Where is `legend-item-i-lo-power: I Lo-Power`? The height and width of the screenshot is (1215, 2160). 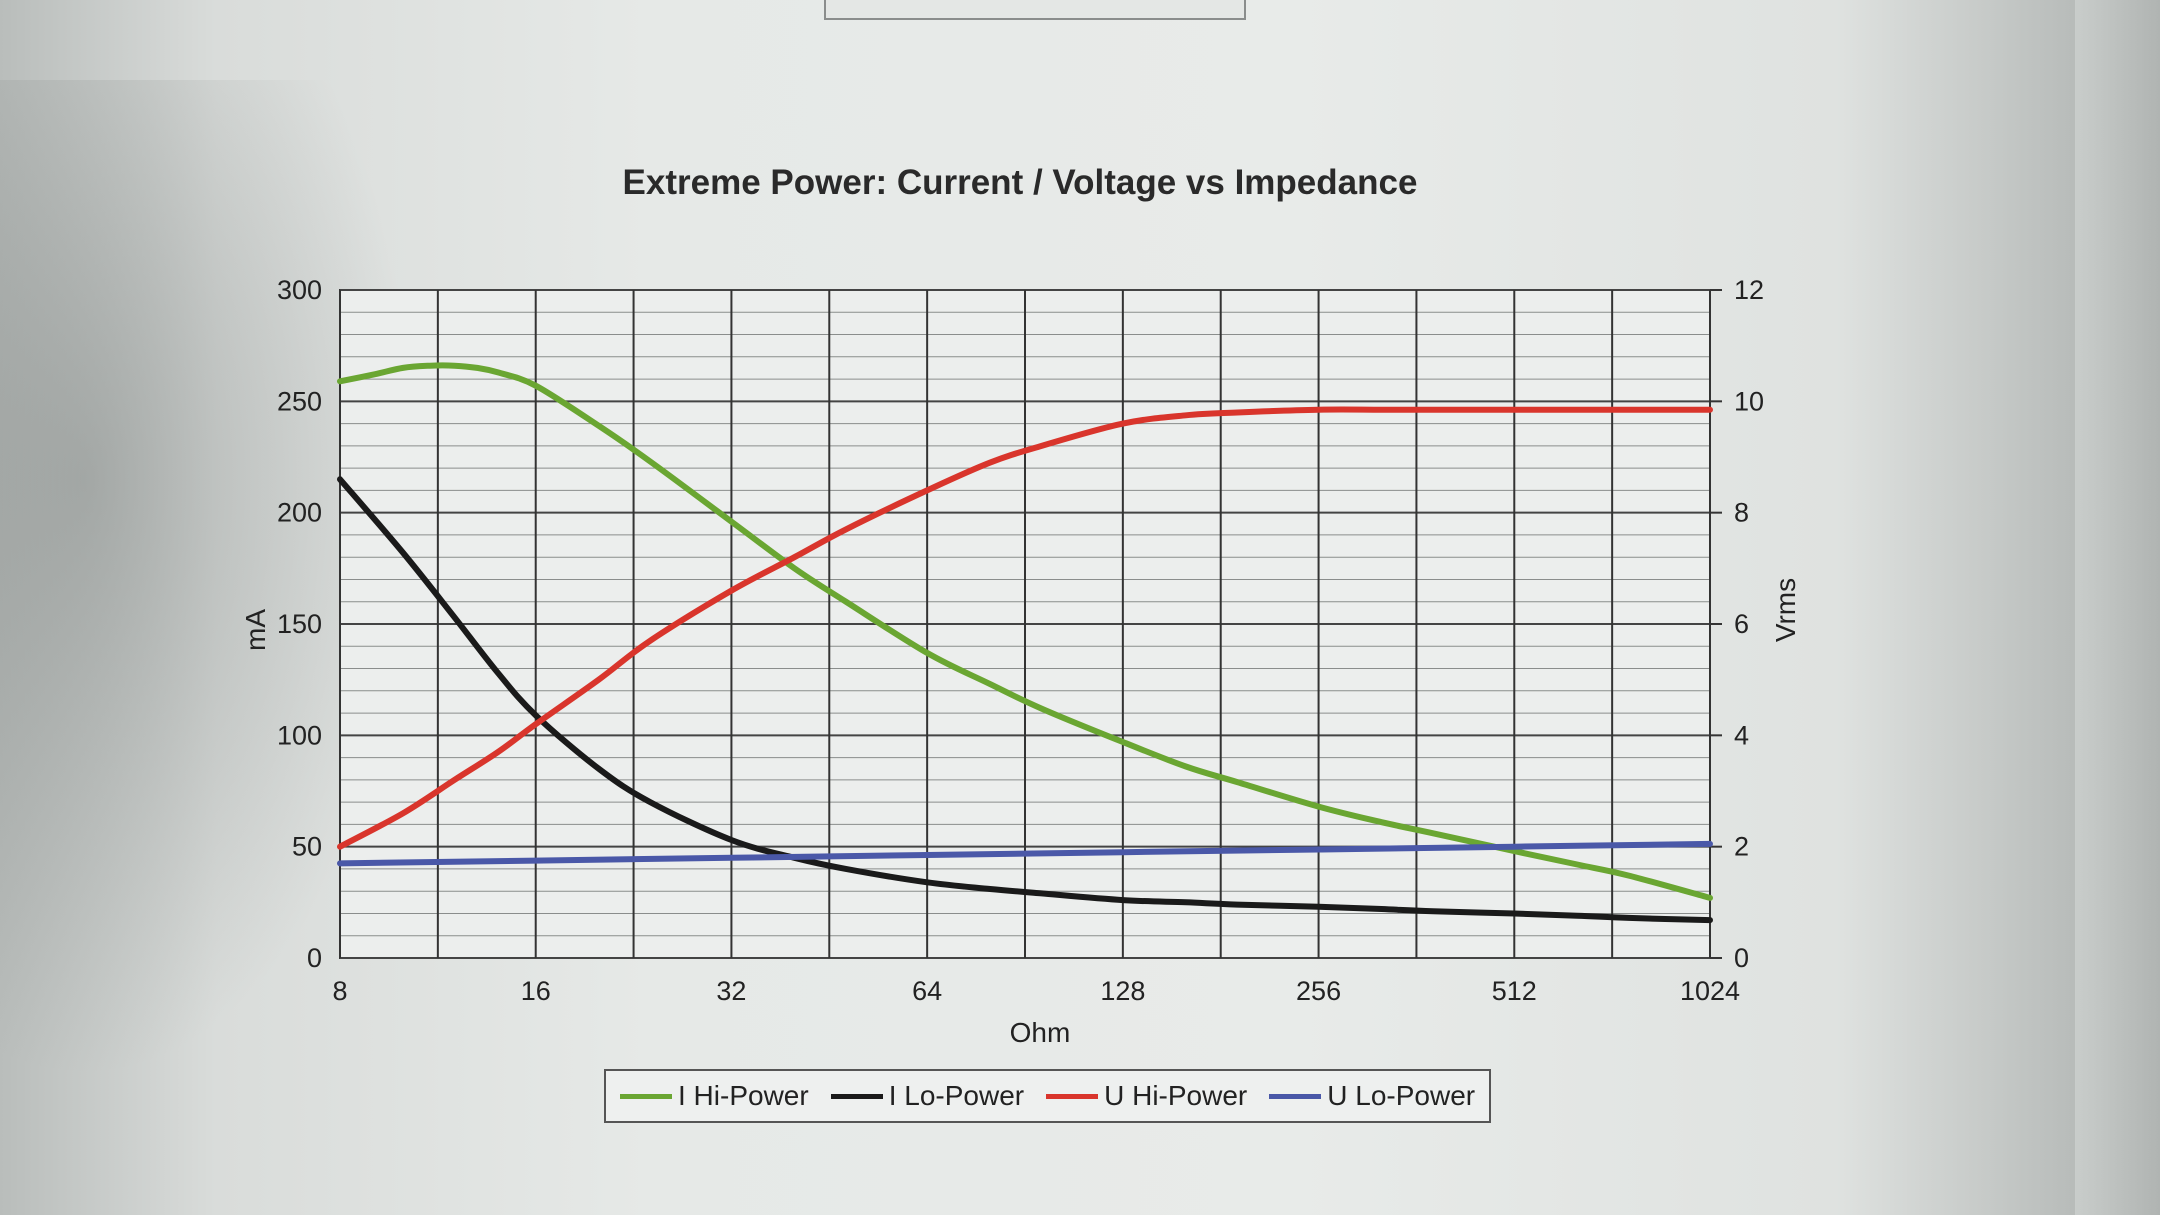 legend-item-i-lo-power: I Lo-Power is located at coordinates (927, 1096).